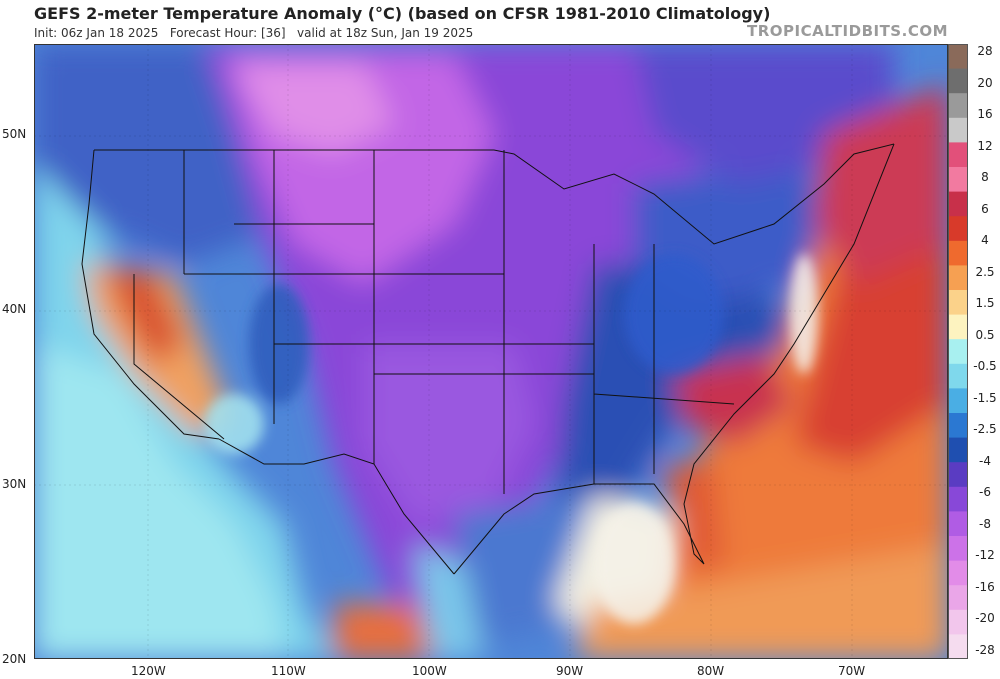 This screenshot has width=1000, height=679. I want to click on colorbar-label: -12, so click(985, 555).